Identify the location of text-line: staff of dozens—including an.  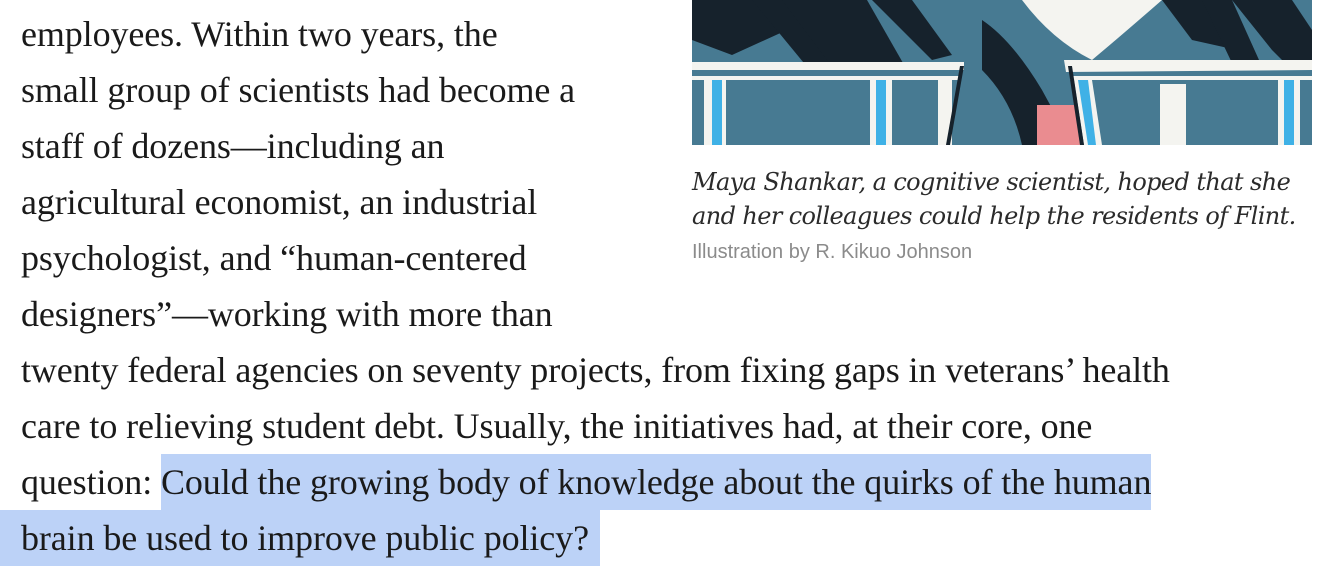
(233, 146).